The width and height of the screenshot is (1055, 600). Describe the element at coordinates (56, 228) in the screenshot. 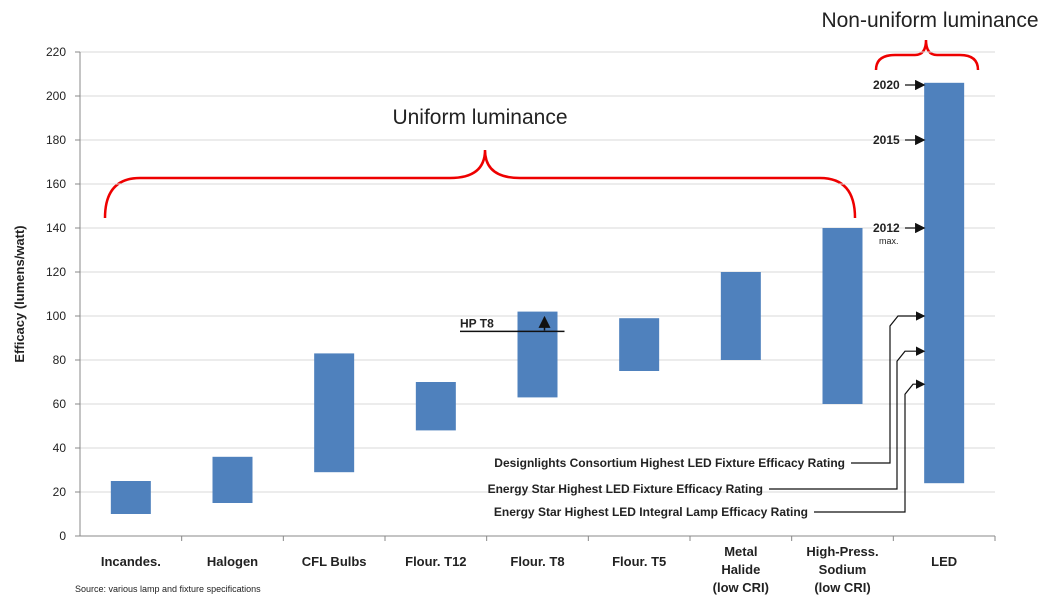

I see `y-tick-label: 140` at that location.